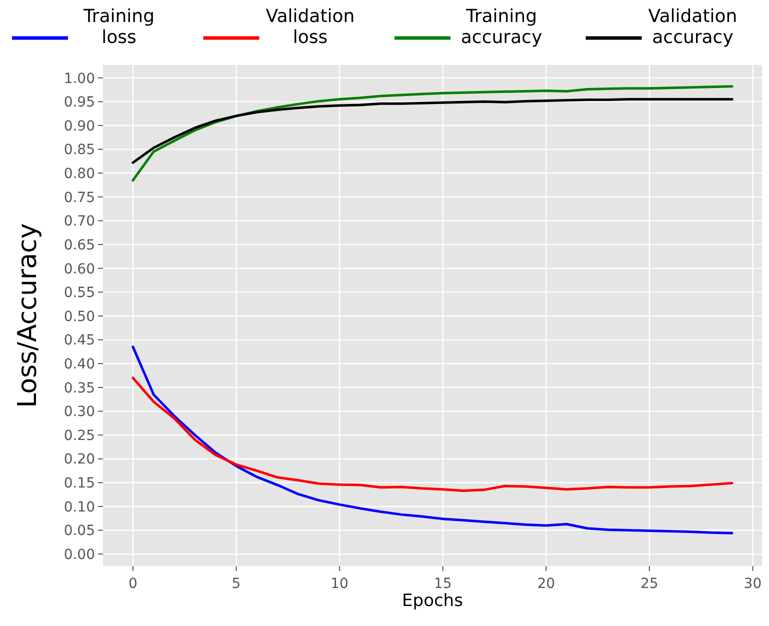 The image size is (769, 626). What do you see at coordinates (546, 584) in the screenshot?
I see `x-tick-label: 20` at bounding box center [546, 584].